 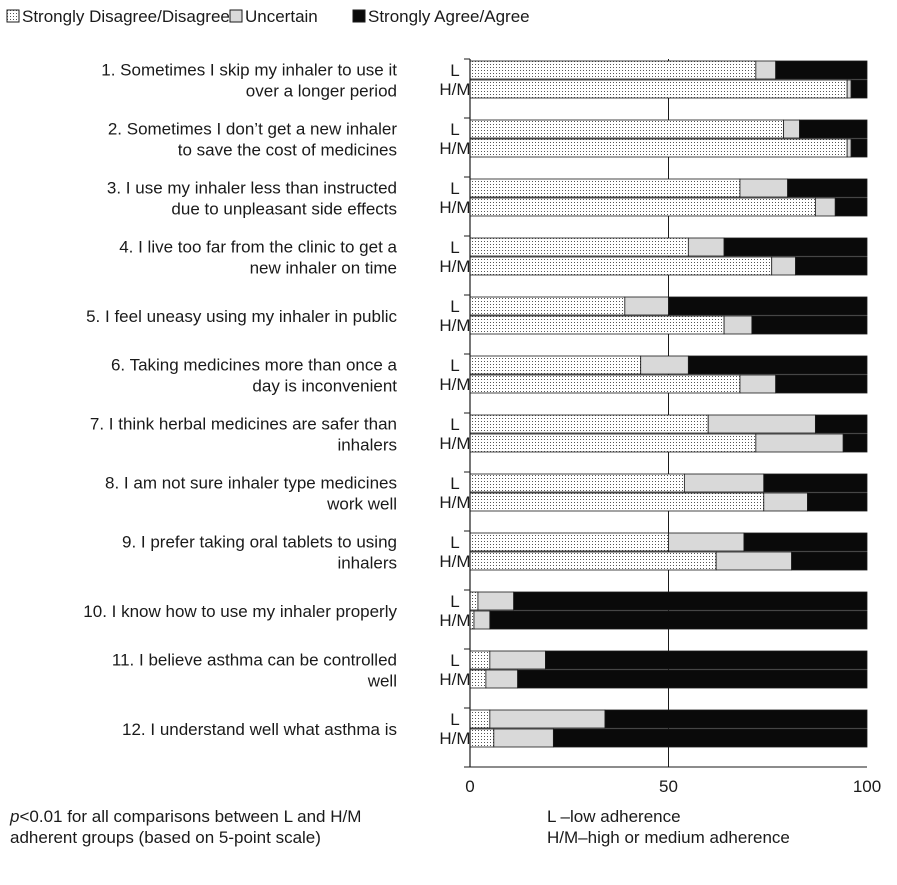 What do you see at coordinates (753, 561) in the screenshot?
I see `uncertain-segment-9-hm` at bounding box center [753, 561].